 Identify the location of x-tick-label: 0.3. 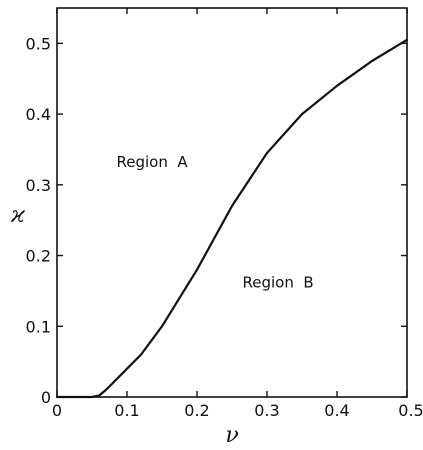
(266, 410).